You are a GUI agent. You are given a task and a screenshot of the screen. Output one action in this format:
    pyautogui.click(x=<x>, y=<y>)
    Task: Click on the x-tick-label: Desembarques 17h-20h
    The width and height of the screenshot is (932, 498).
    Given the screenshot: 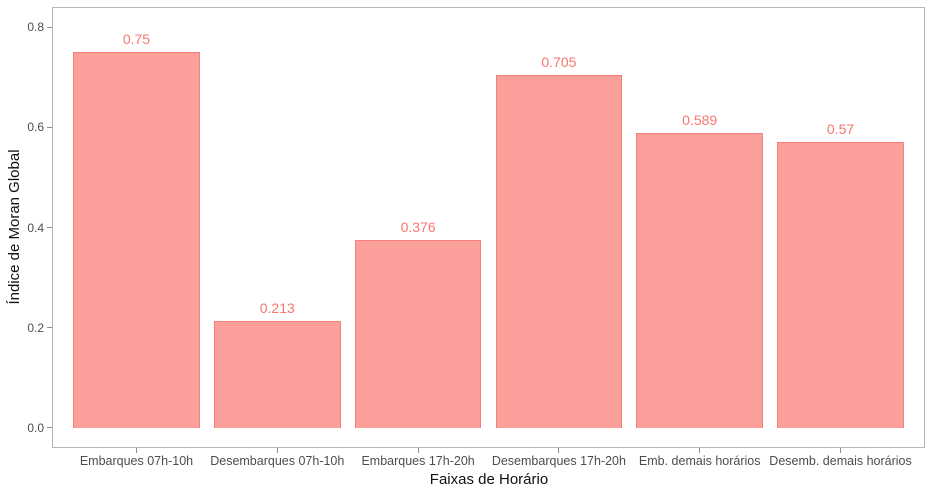 What is the action you would take?
    pyautogui.click(x=558, y=461)
    